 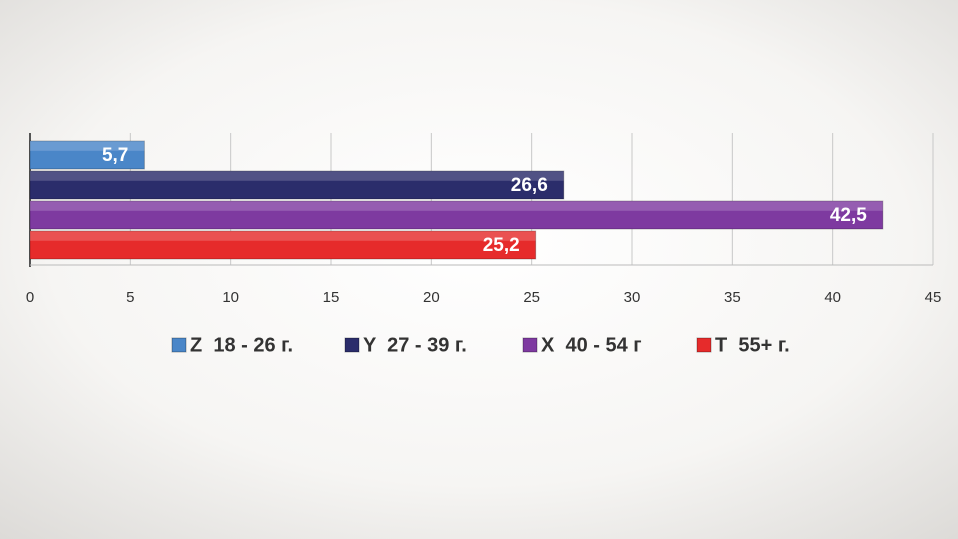 What do you see at coordinates (30, 297) in the screenshot?
I see `x-tick-label: 0` at bounding box center [30, 297].